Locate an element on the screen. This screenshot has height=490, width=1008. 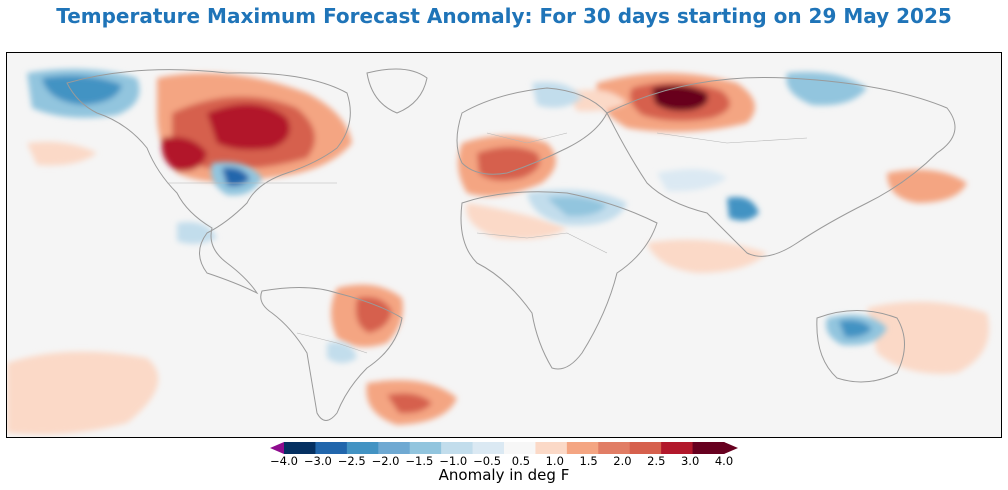
colorbar-tick-label: −2.5 is located at coordinates (351, 461).